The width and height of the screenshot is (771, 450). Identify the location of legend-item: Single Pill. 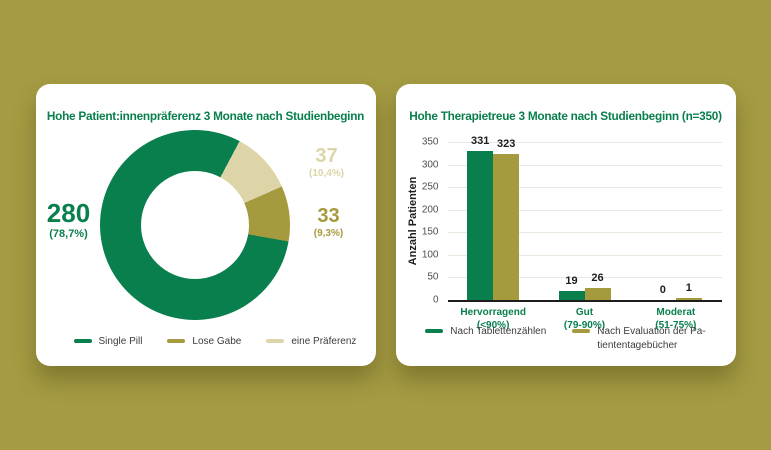
(108, 342).